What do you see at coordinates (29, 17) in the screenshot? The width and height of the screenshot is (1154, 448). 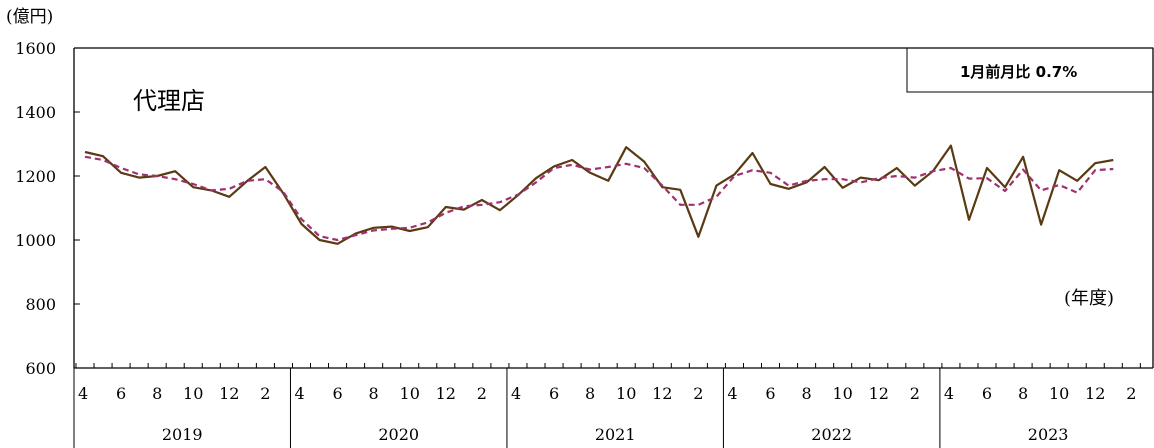 I see `y-axis-unit: (億円)` at bounding box center [29, 17].